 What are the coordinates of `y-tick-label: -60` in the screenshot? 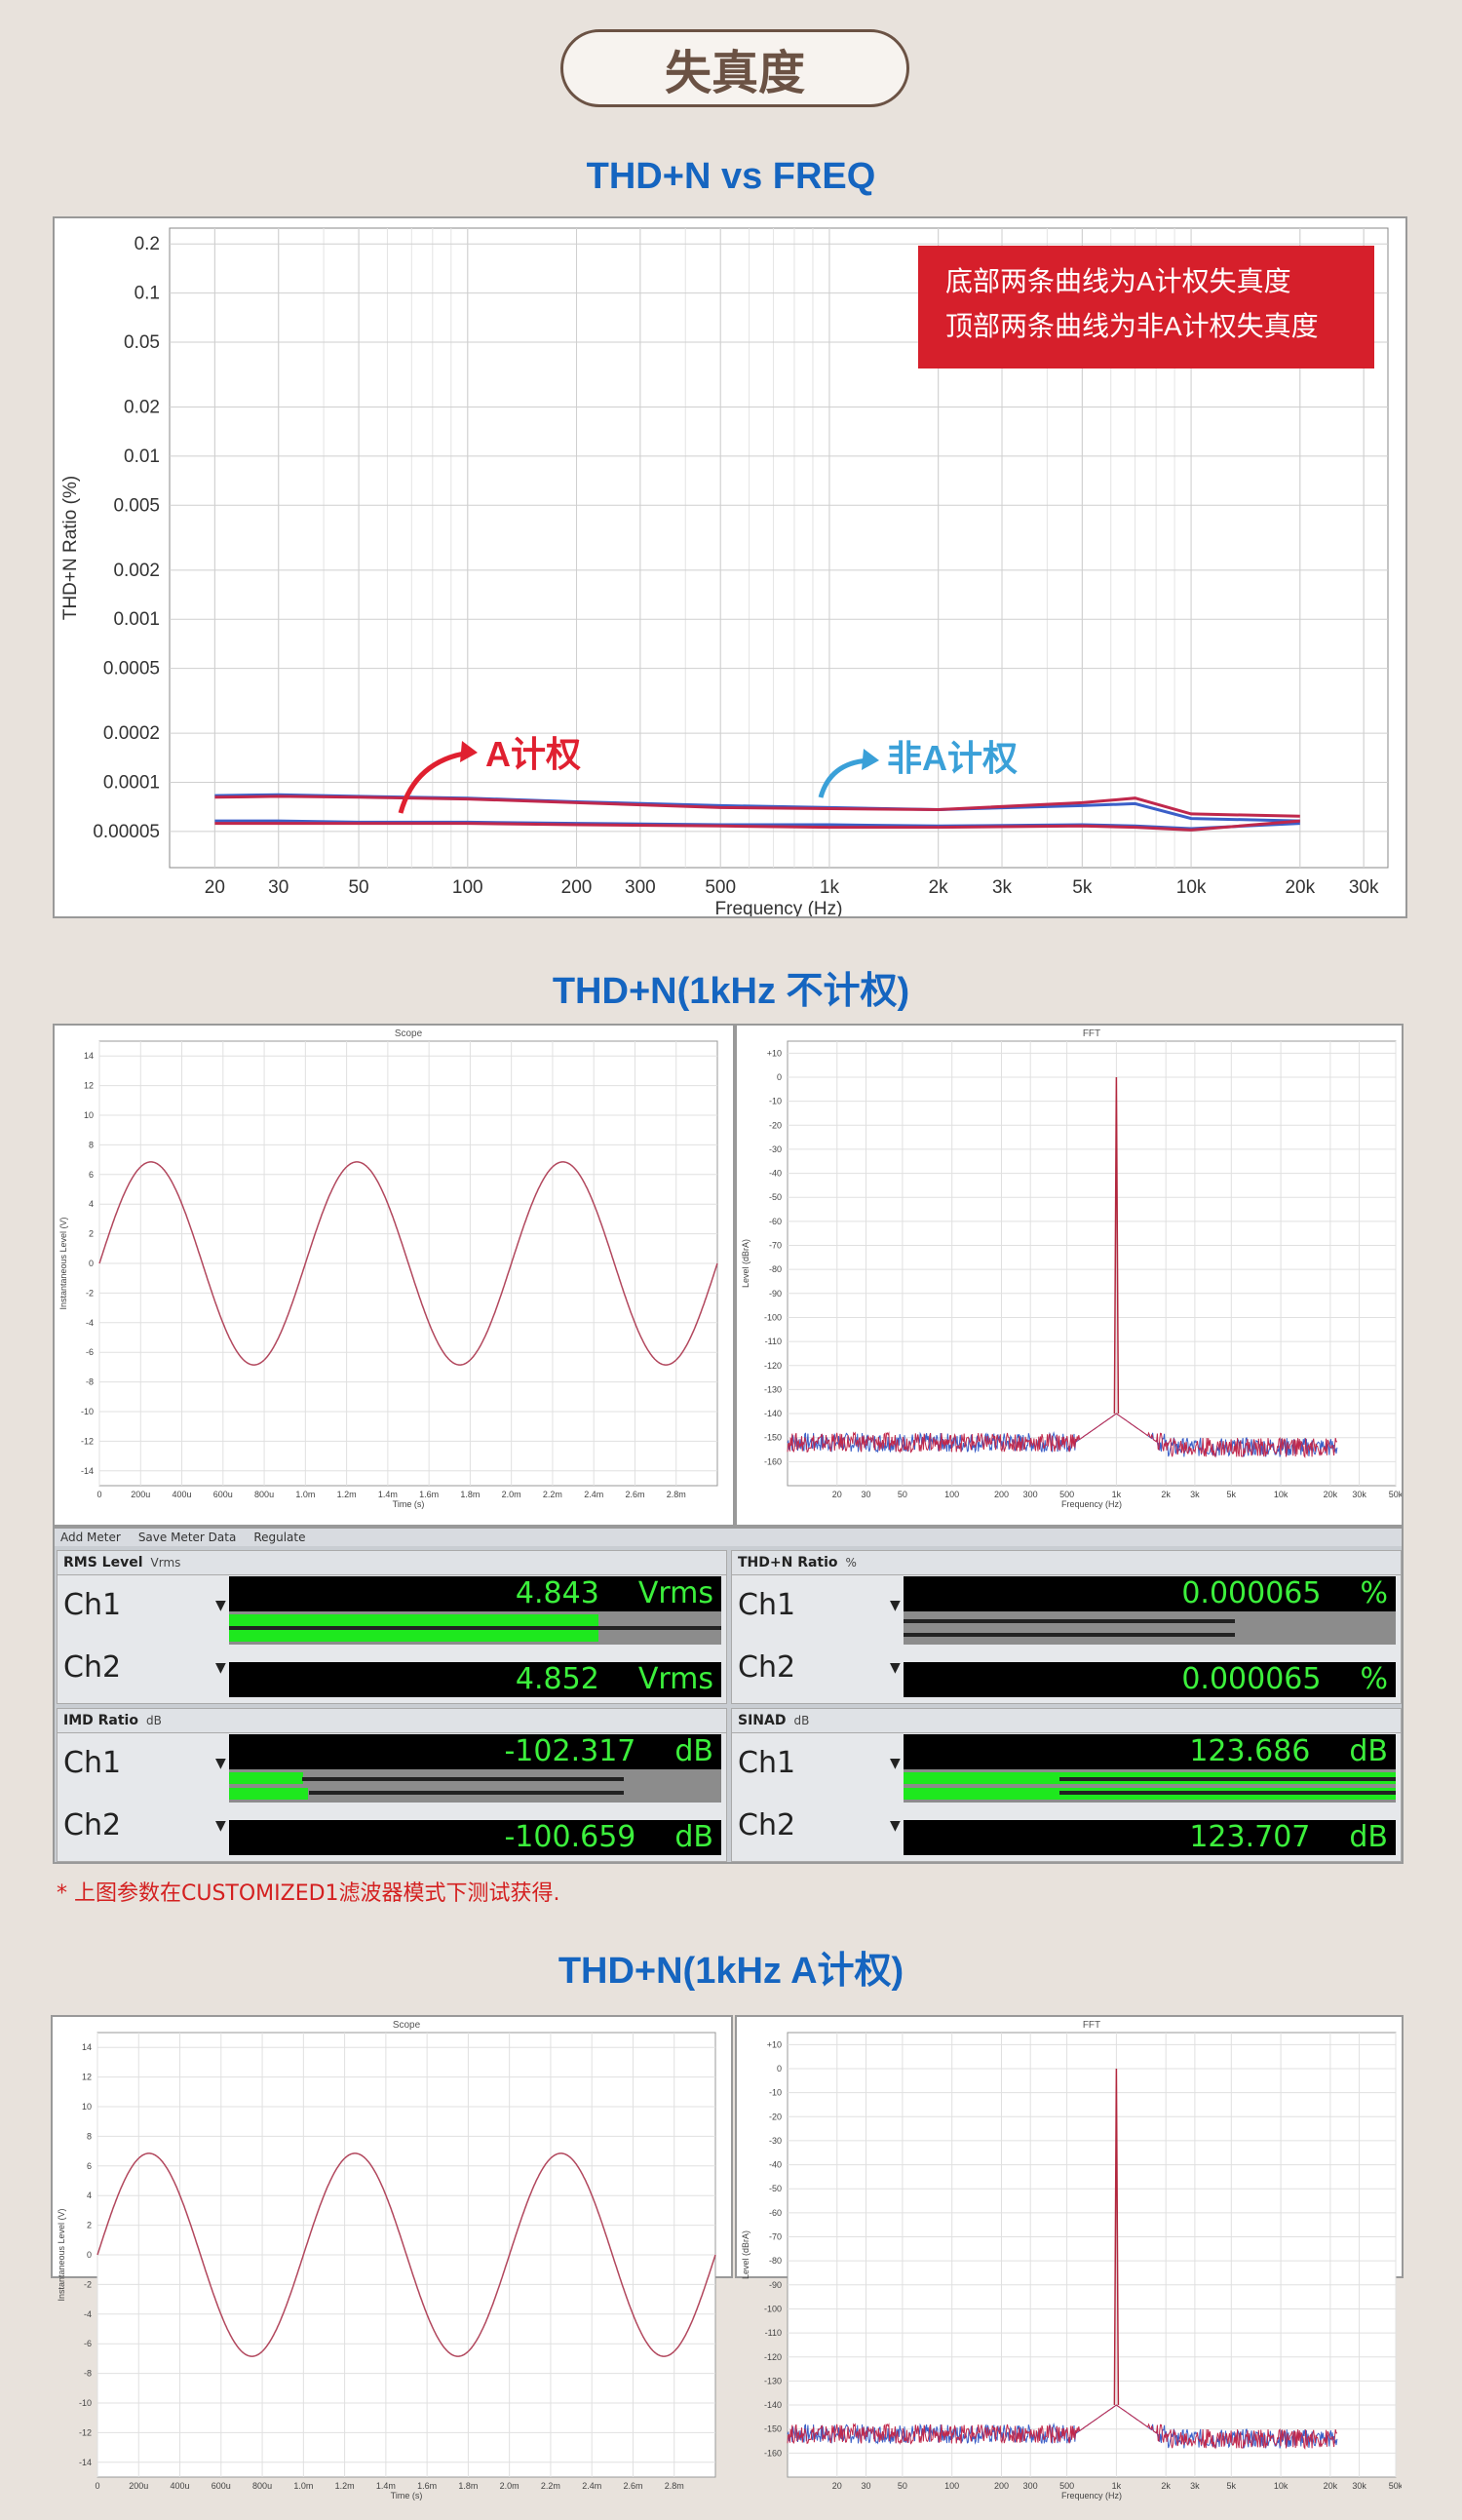 It's located at (775, 1221).